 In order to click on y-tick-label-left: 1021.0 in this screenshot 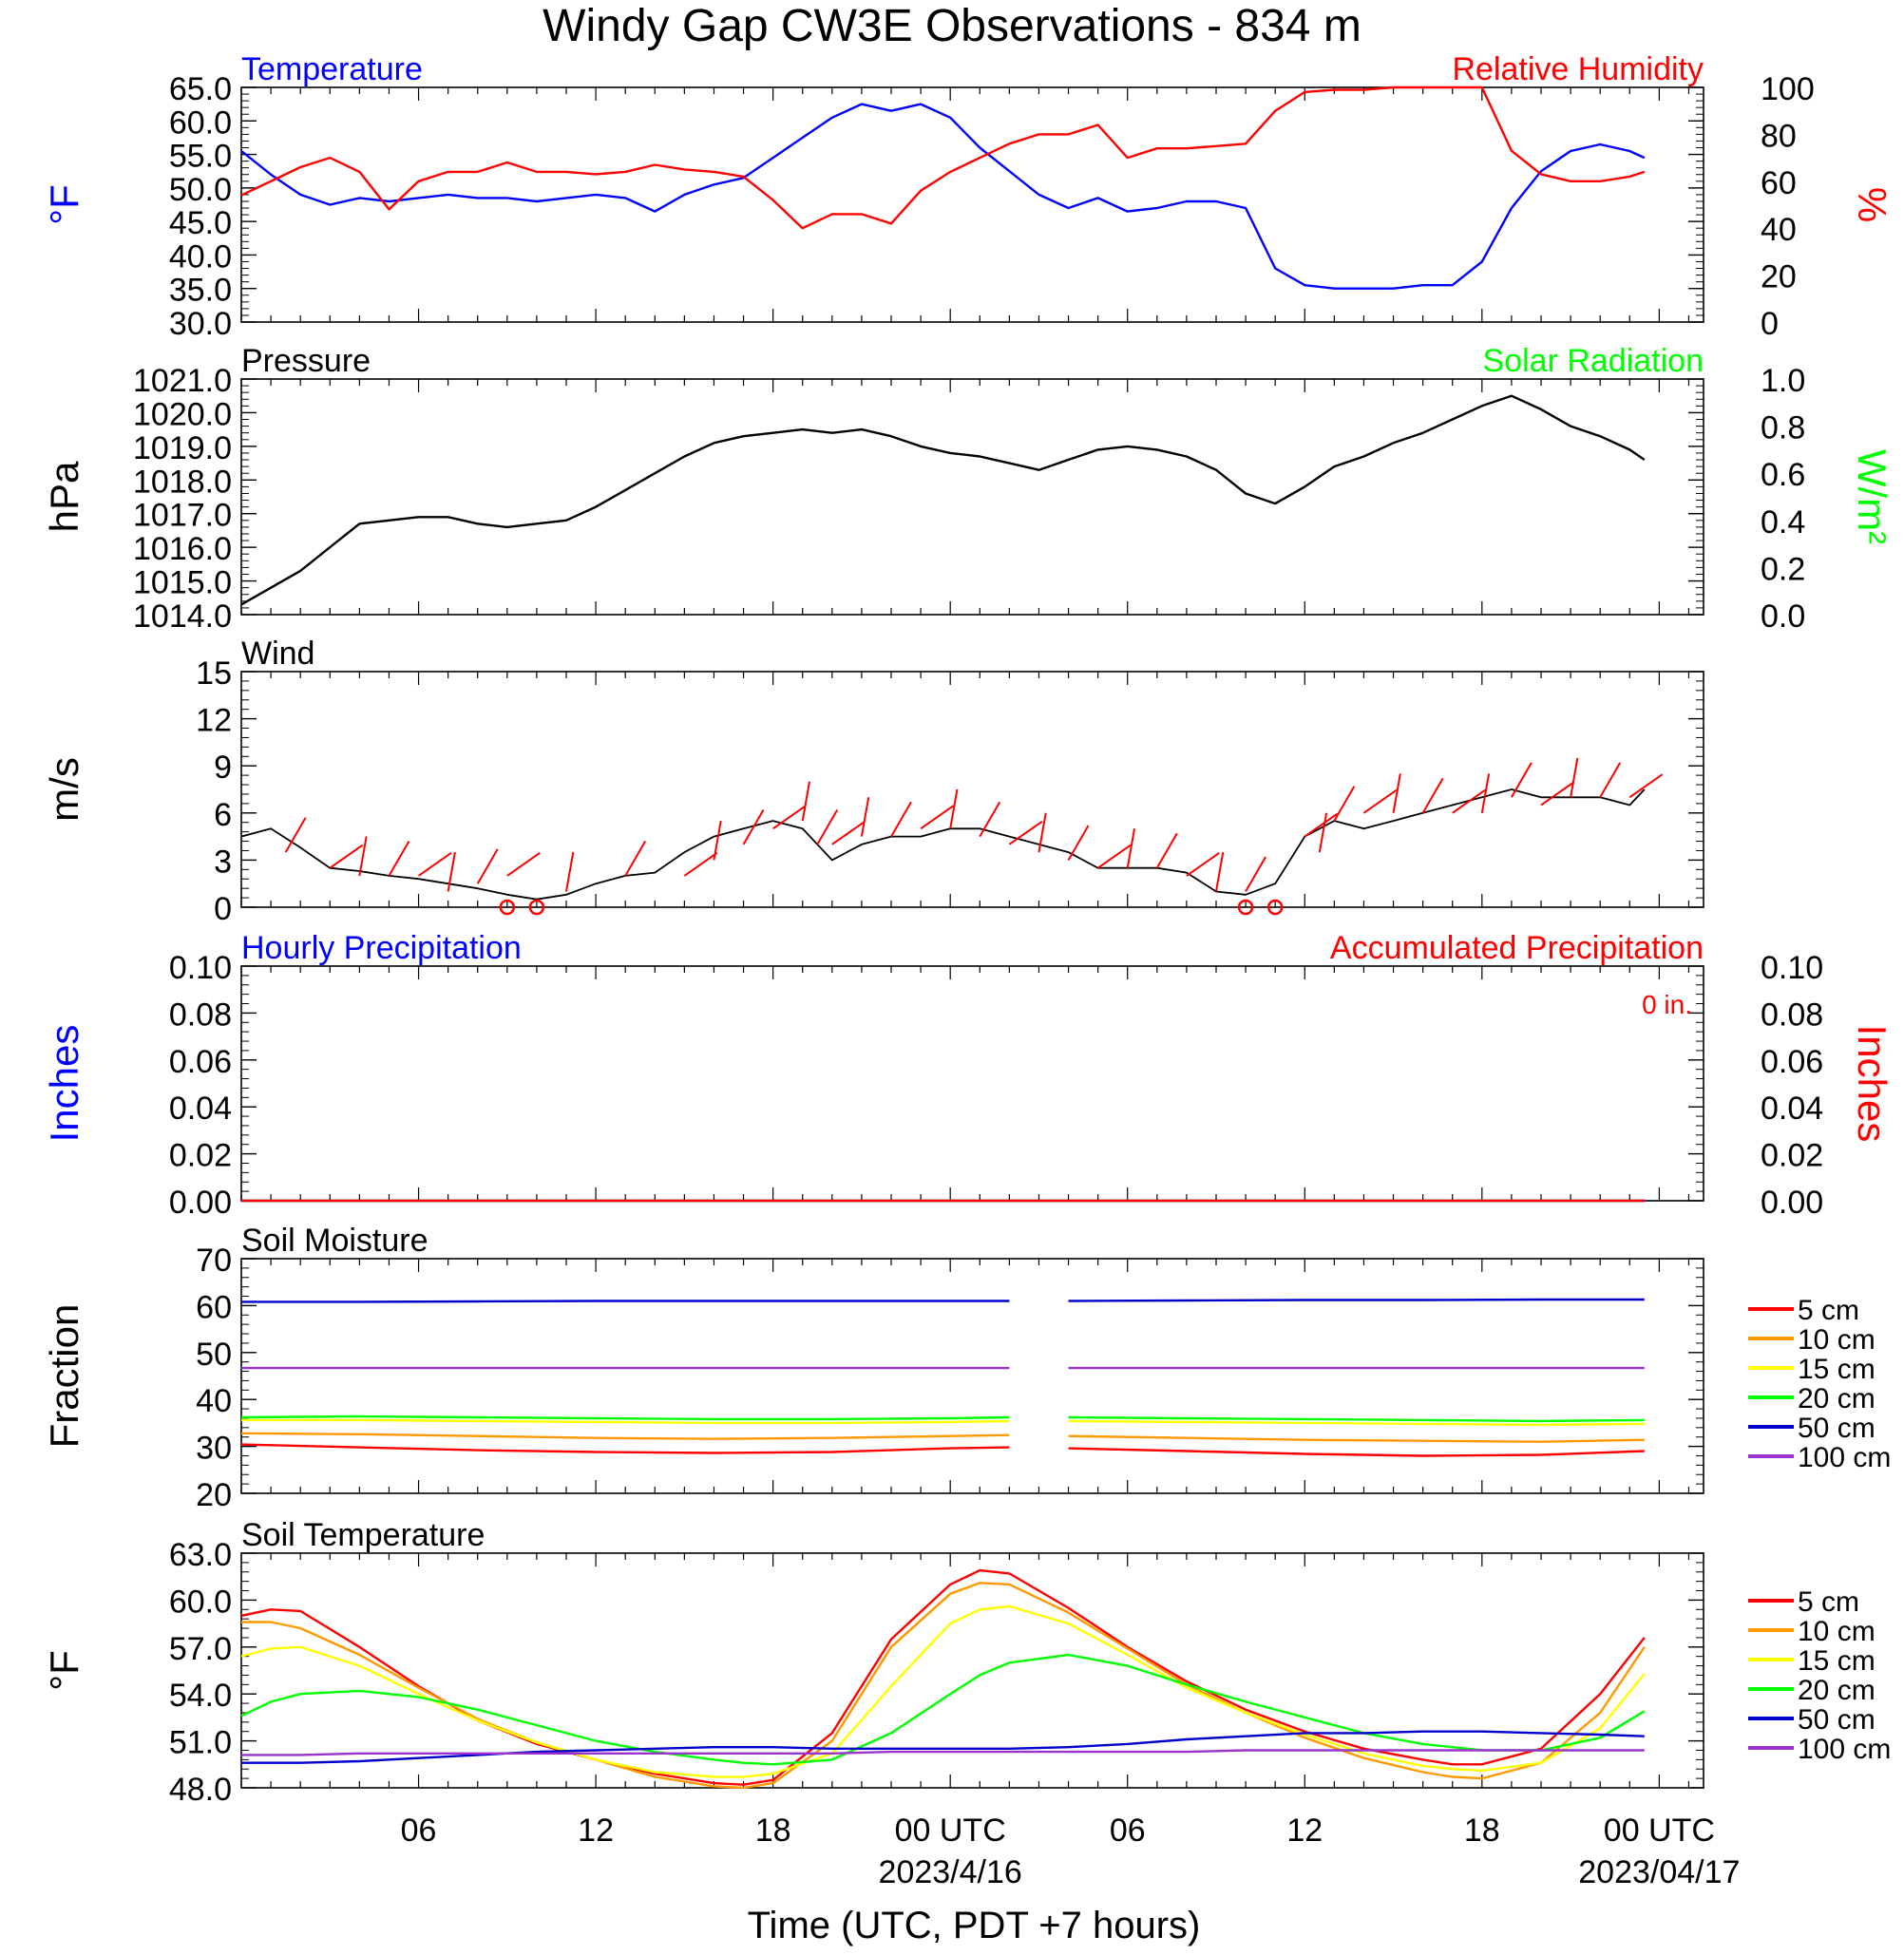, I will do `click(182, 381)`.